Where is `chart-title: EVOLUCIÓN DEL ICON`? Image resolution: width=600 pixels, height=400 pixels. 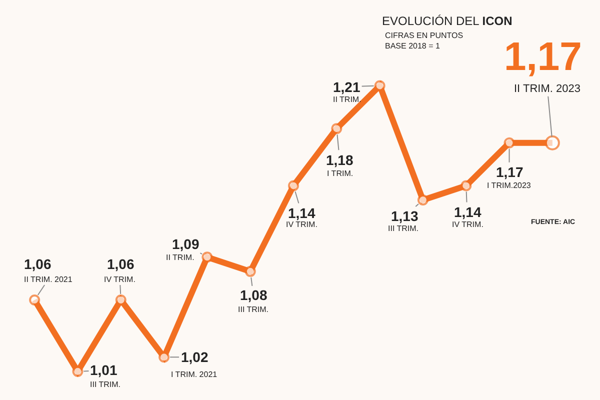 chart-title: EVOLUCIÓN DEL ICON is located at coordinates (447, 21).